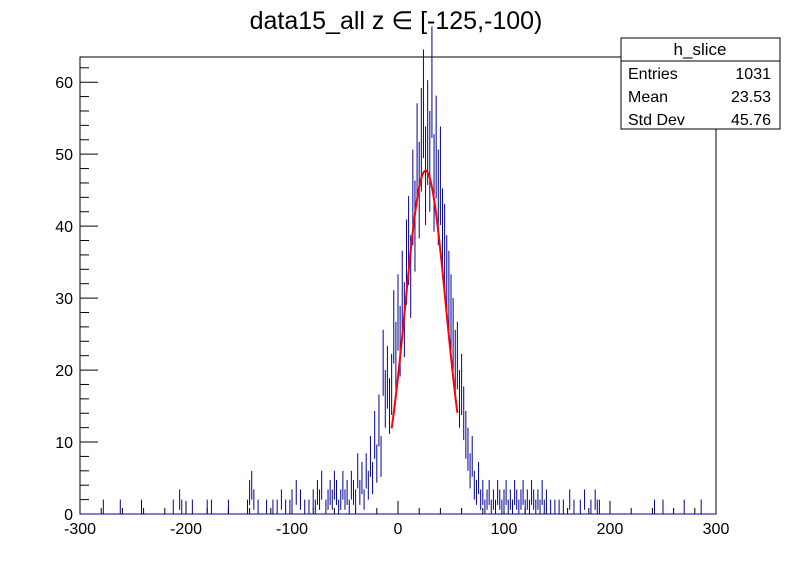 Image resolution: width=796 pixels, height=572 pixels. I want to click on stats-mean-label: Mean, so click(648, 97).